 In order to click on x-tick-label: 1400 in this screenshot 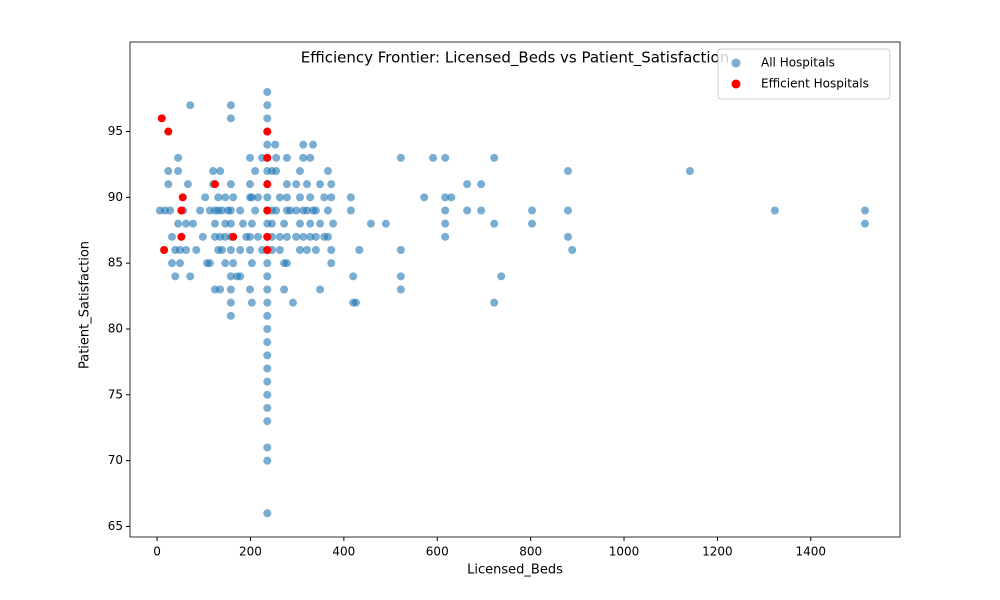, I will do `click(811, 552)`.